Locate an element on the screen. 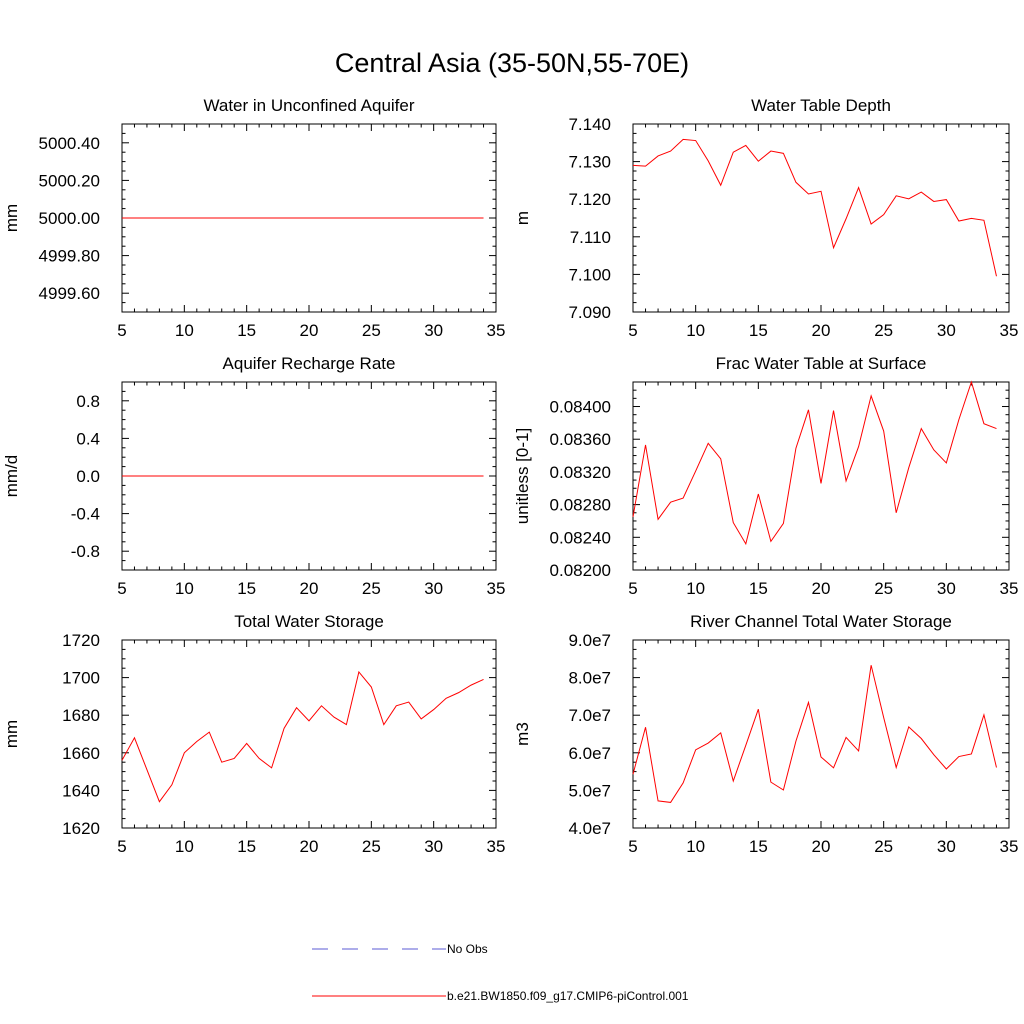  y-tick-label: 4.0e7 is located at coordinates (589, 828).